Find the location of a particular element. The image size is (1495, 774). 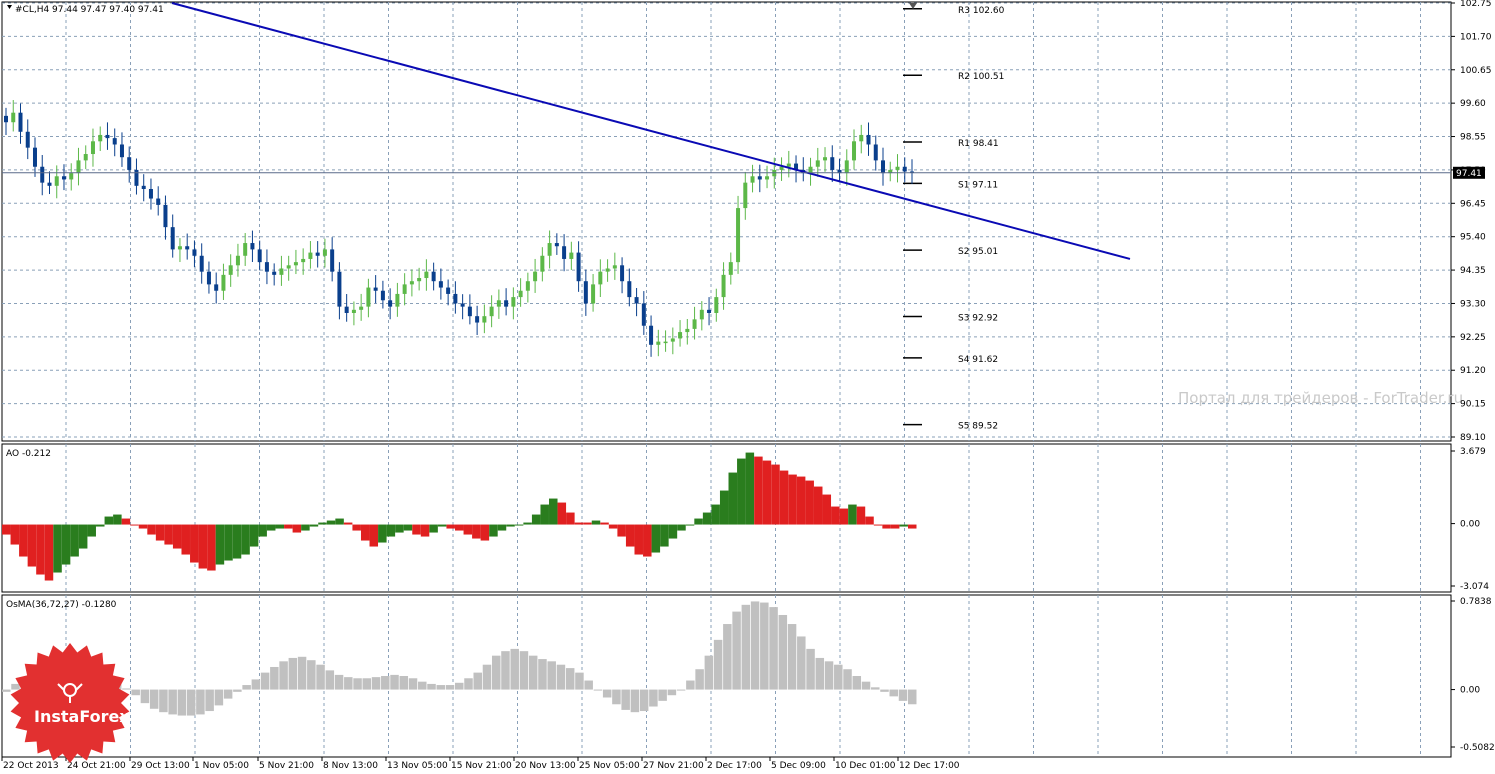

ao-tick-label: -3.074 is located at coordinates (1474, 587).